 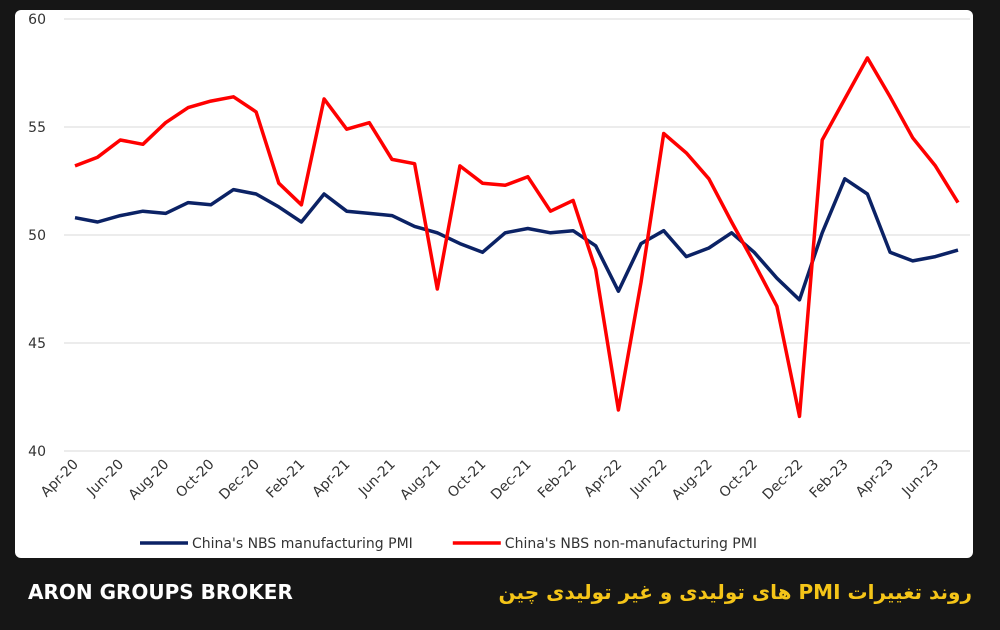 I want to click on legend-label: China's NBS non-manufacturing PMI, so click(x=631, y=544).